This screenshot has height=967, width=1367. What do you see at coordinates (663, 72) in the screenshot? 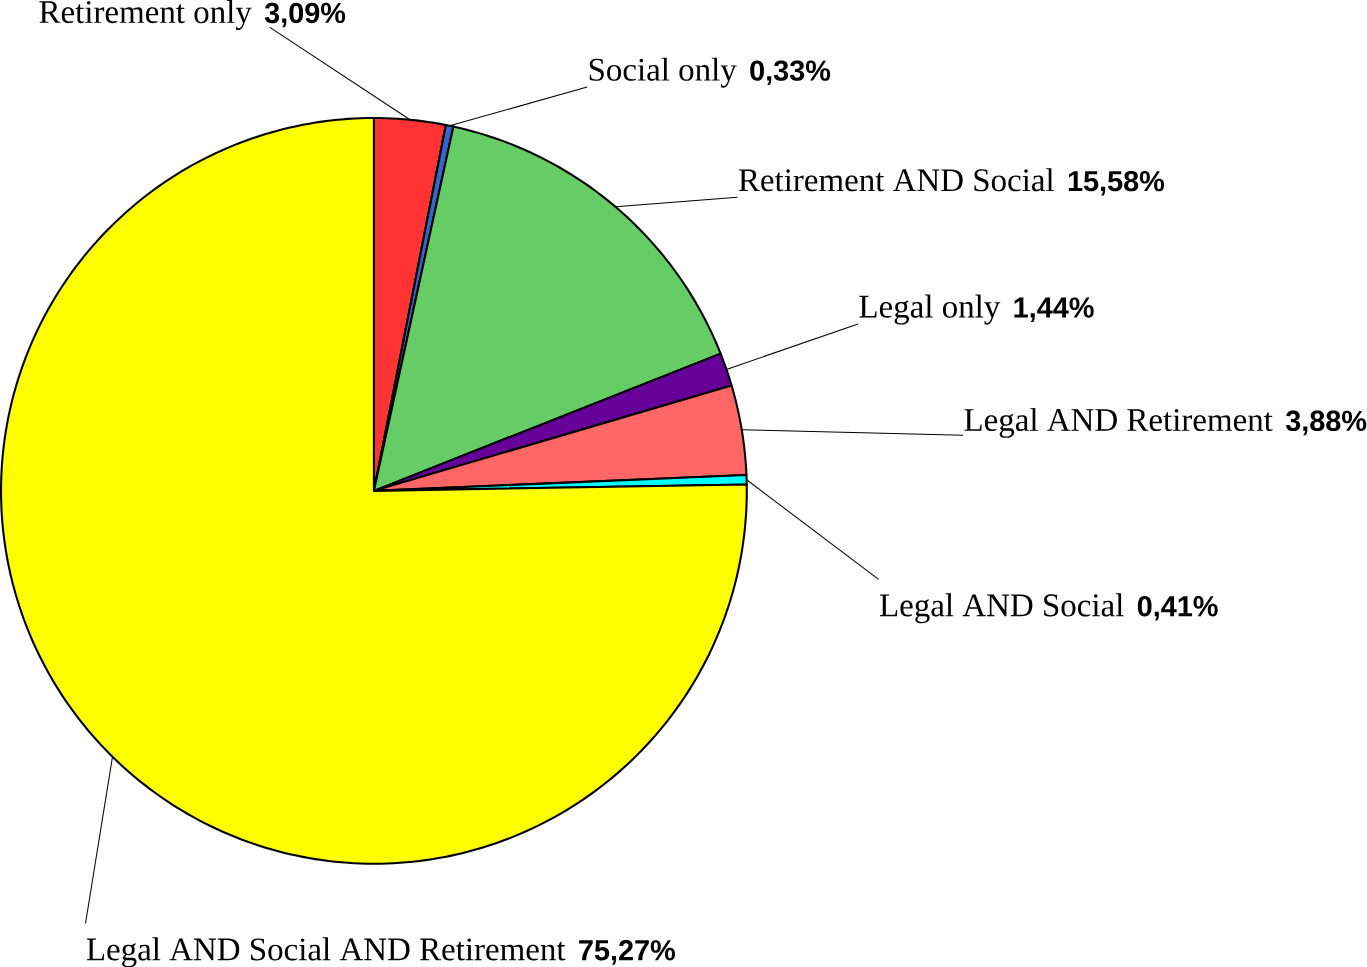
I see `slice-label: Social only` at bounding box center [663, 72].